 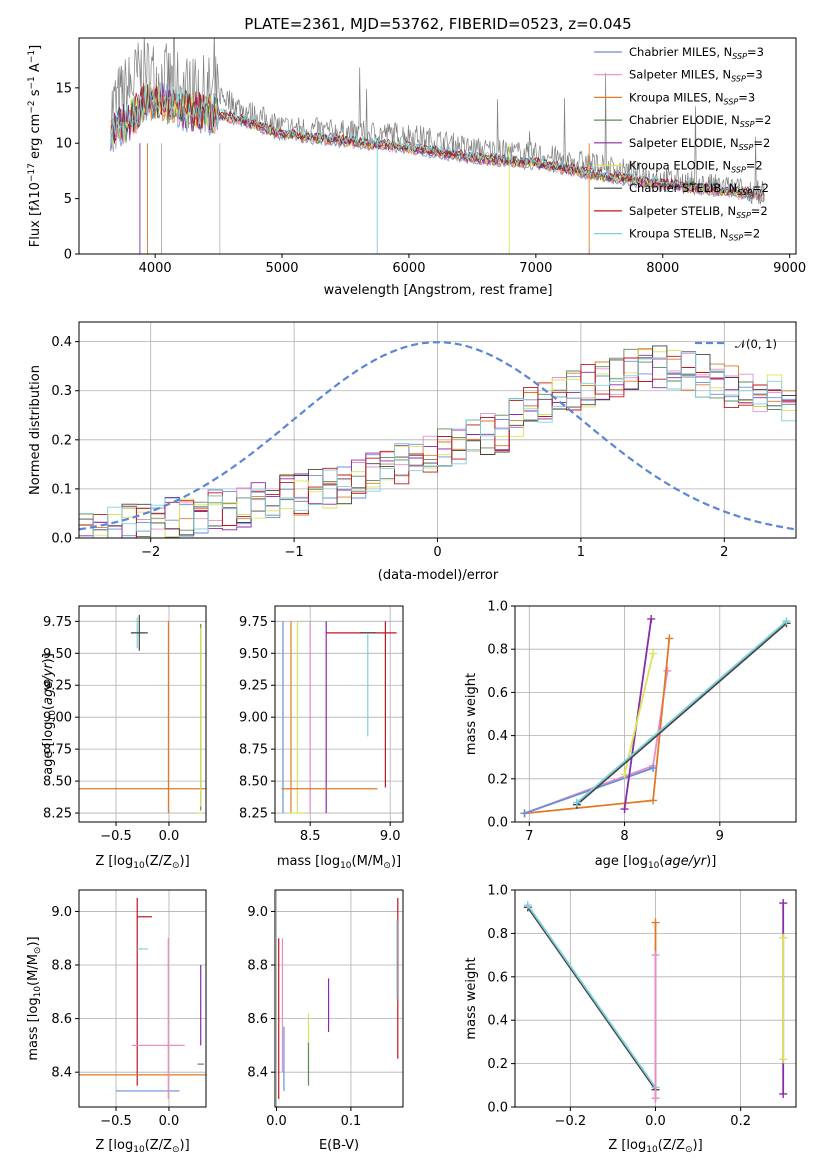 What do you see at coordinates (253, 654) in the screenshot?
I see `y-tick-label: 9.50` at bounding box center [253, 654].